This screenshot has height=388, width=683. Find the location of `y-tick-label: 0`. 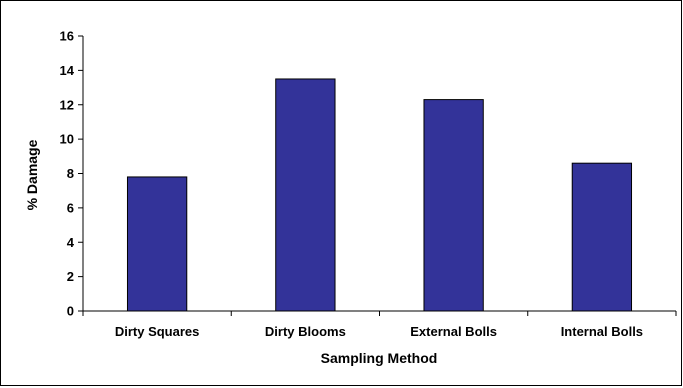

y-tick-label: 0 is located at coordinates (70, 311).